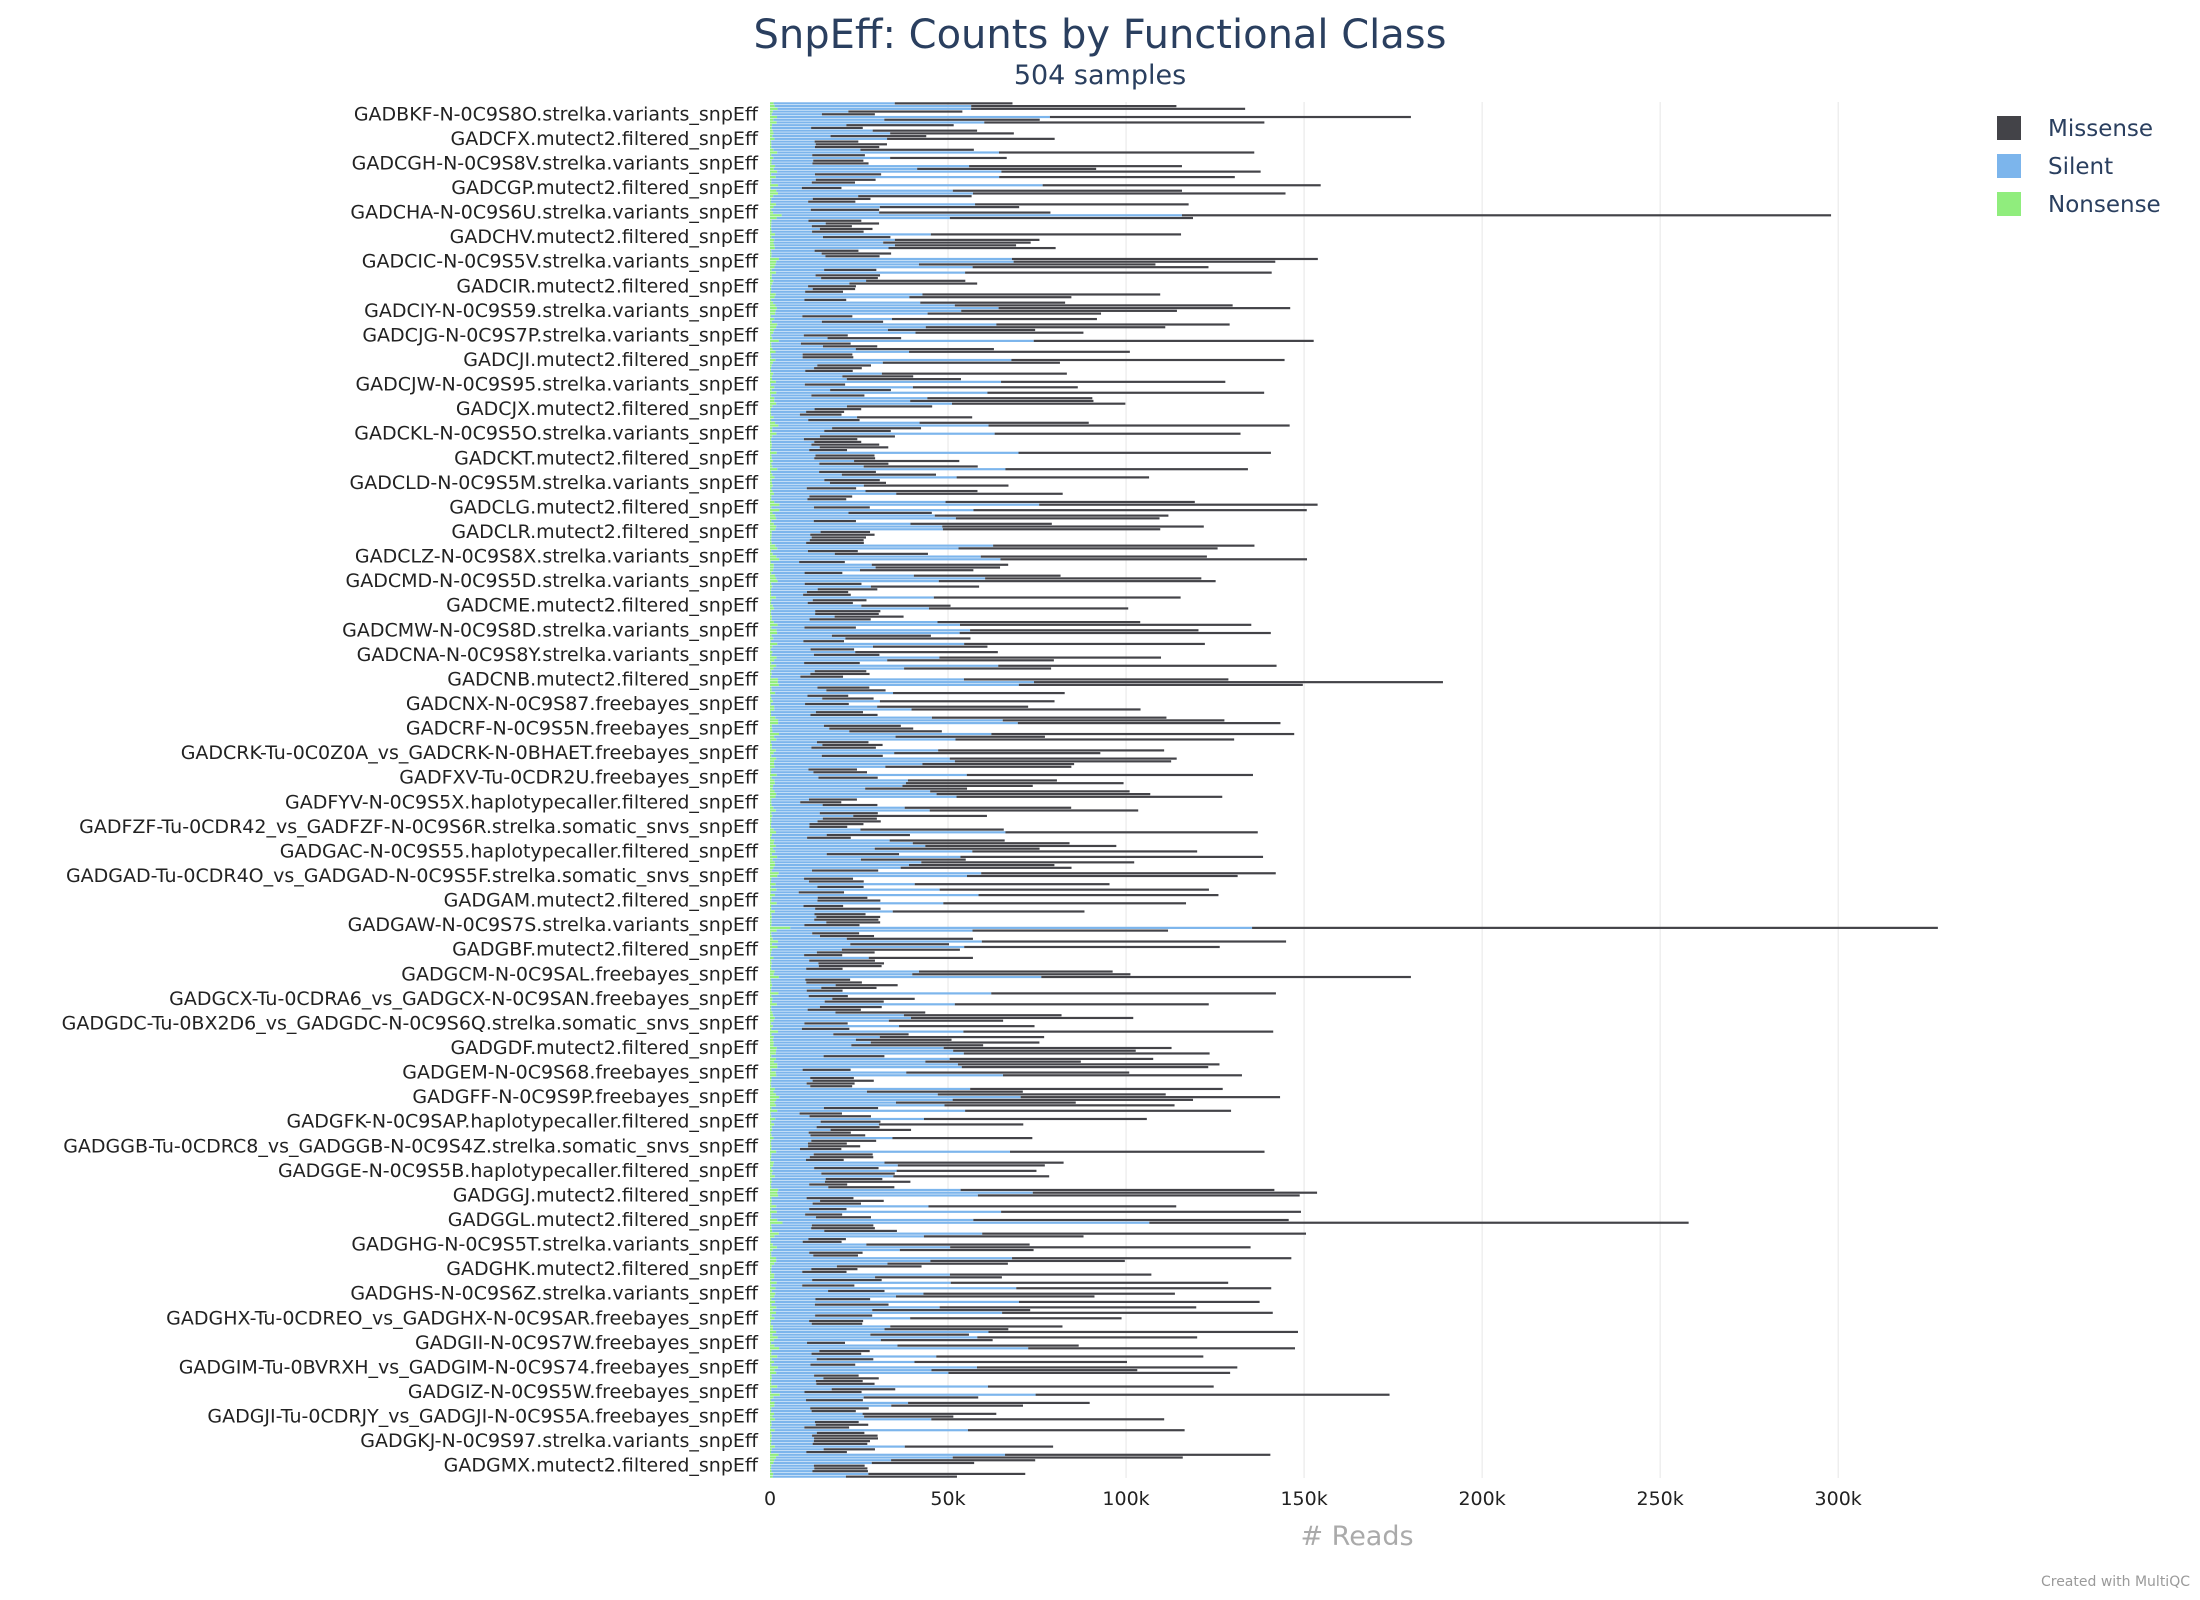  Describe the element at coordinates (1303, 1499) in the screenshot. I see `x-tick-label: 150k` at that location.